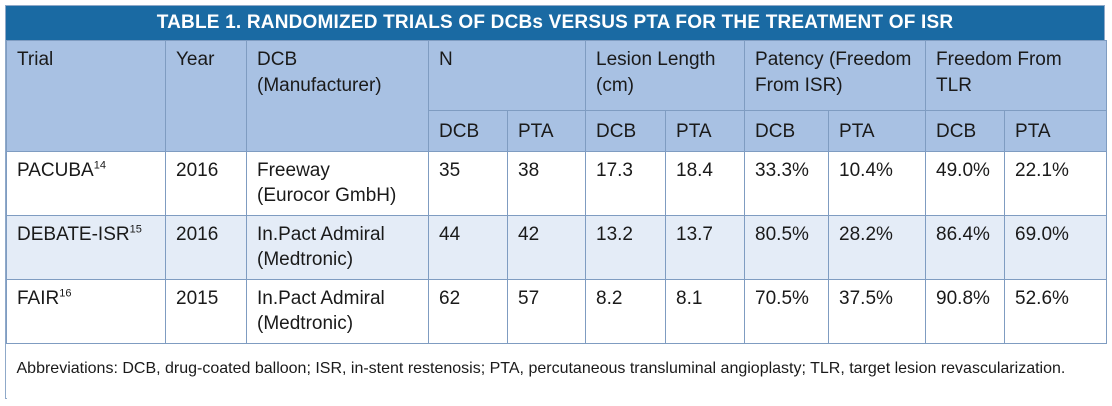 The width and height of the screenshot is (1112, 406). Describe the element at coordinates (656, 59) in the screenshot. I see `header-lesion-line1: Lesion Length` at that location.